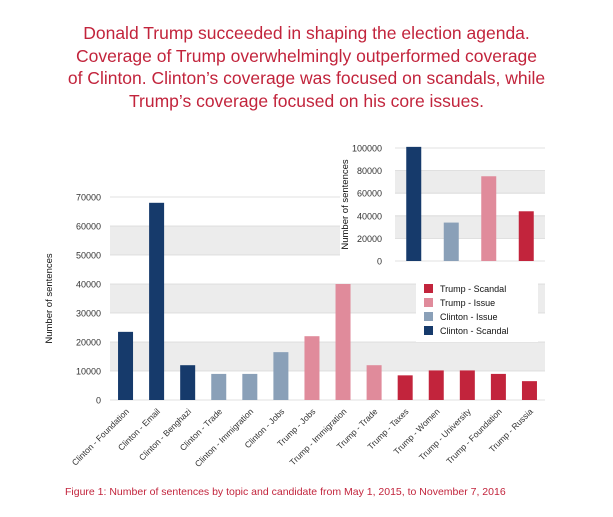  I want to click on legend-label: Clinton - Scandal, so click(474, 331).